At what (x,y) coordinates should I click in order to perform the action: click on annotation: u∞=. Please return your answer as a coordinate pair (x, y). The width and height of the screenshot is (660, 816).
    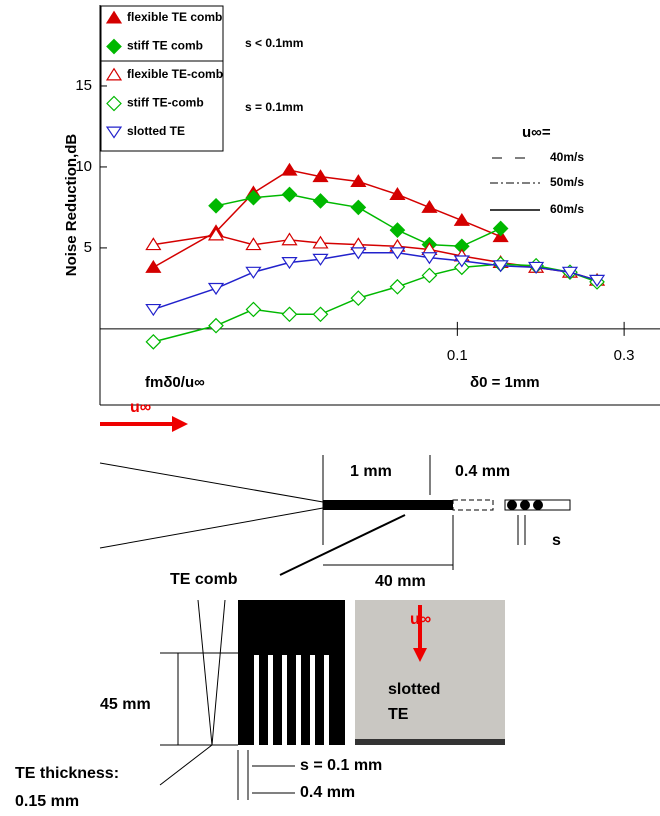
    Looking at the image, I should click on (536, 132).